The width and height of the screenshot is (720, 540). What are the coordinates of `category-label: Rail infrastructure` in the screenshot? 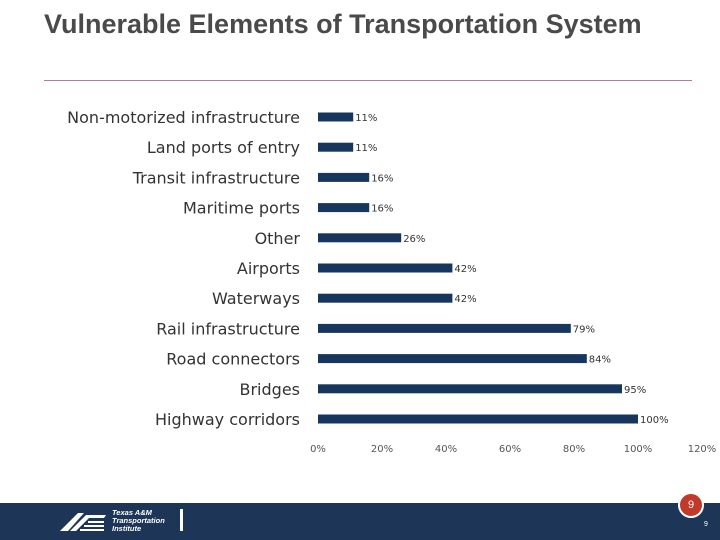 It's located at (228, 328).